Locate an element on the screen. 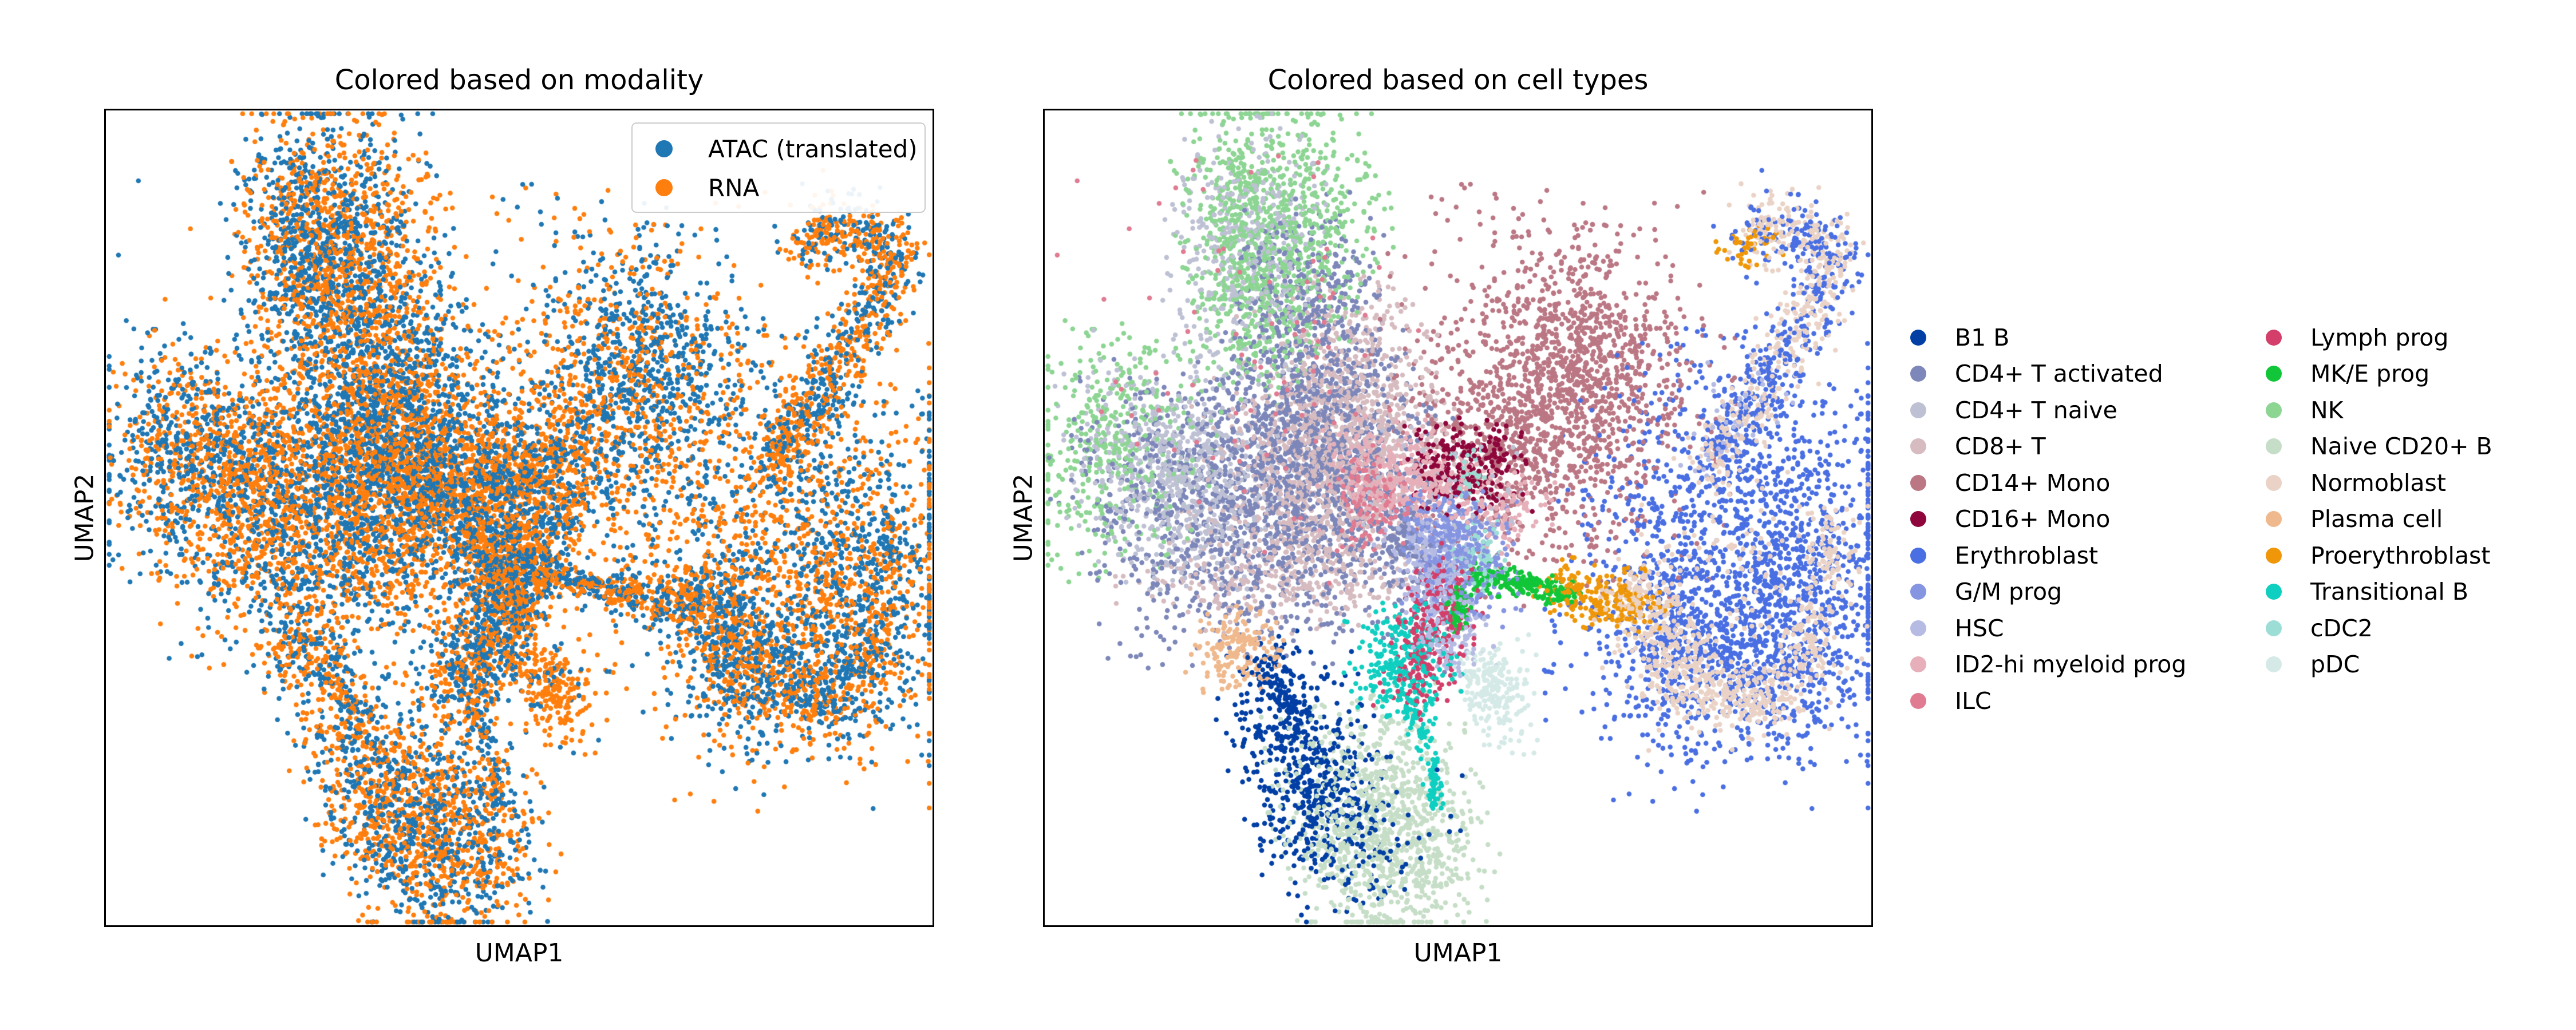 This screenshot has height=1030, width=2576. modality-xlabel: UMAP1 is located at coordinates (519, 953).